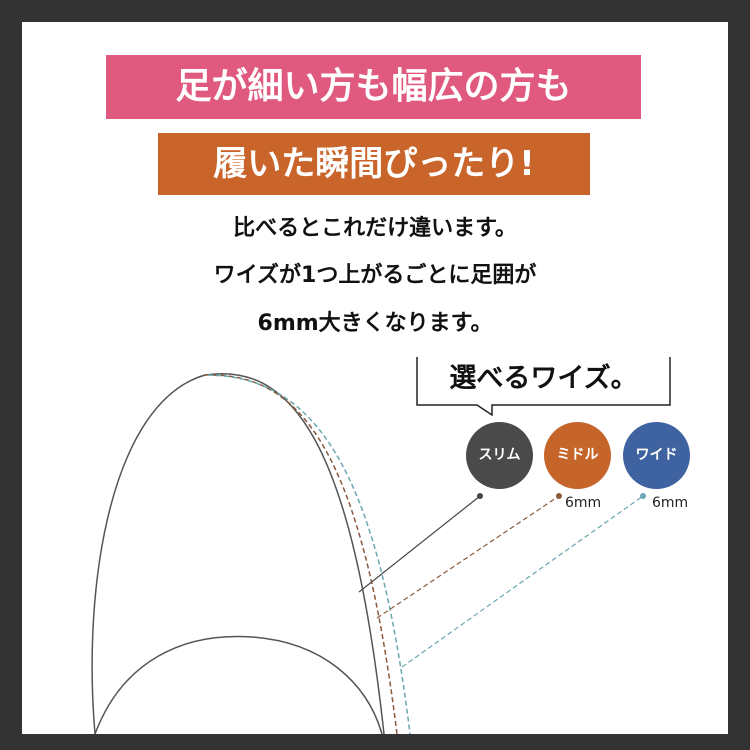  What do you see at coordinates (375, 275) in the screenshot?
I see `lead-line2: ワイズが1つ上がるごとに足囲が` at bounding box center [375, 275].